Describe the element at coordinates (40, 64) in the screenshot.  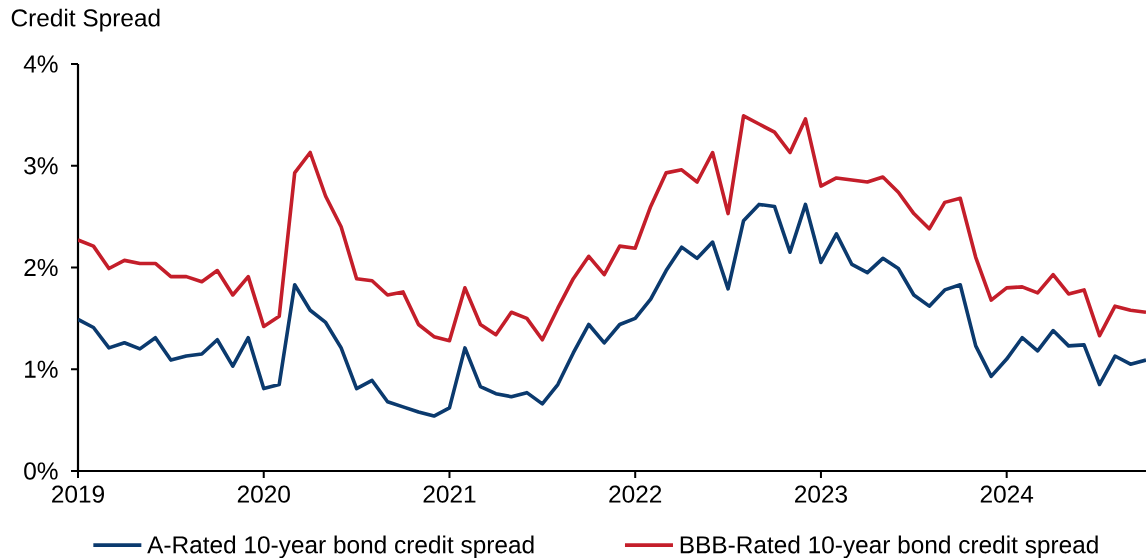
I see `y-tick-label: 4%` at that location.